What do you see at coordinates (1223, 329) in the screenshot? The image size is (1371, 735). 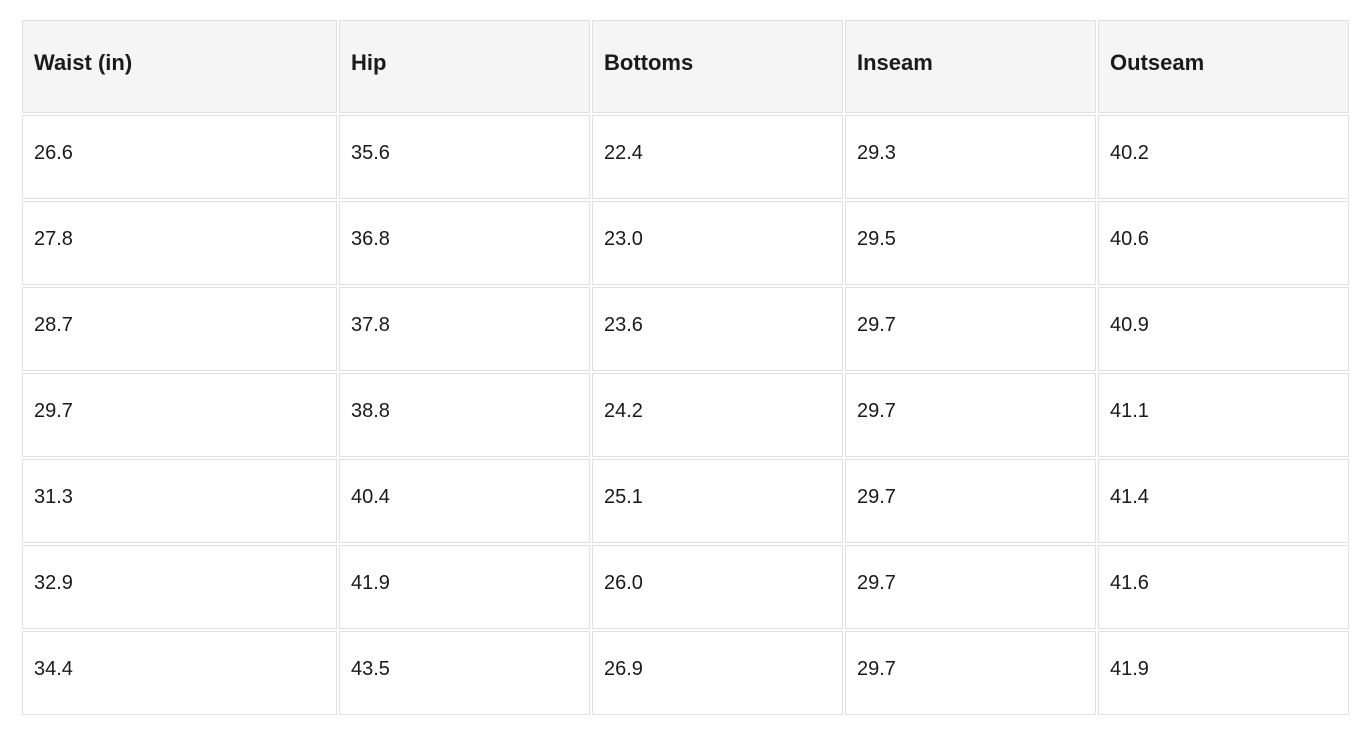 I see `cell-outseam: 40.9` at bounding box center [1223, 329].